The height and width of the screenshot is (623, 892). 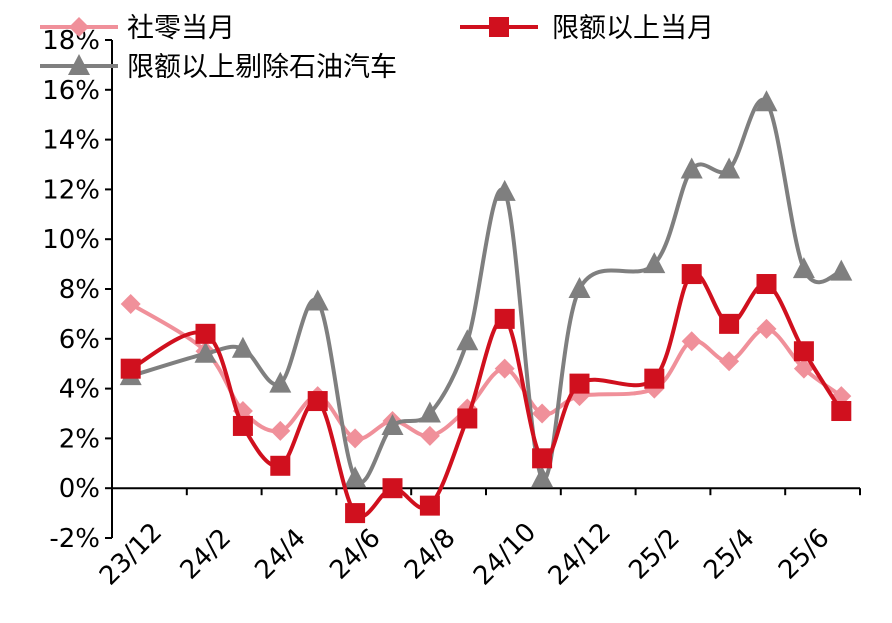 What do you see at coordinates (79, 290) in the screenshot?
I see `y-tick-label: 8%` at bounding box center [79, 290].